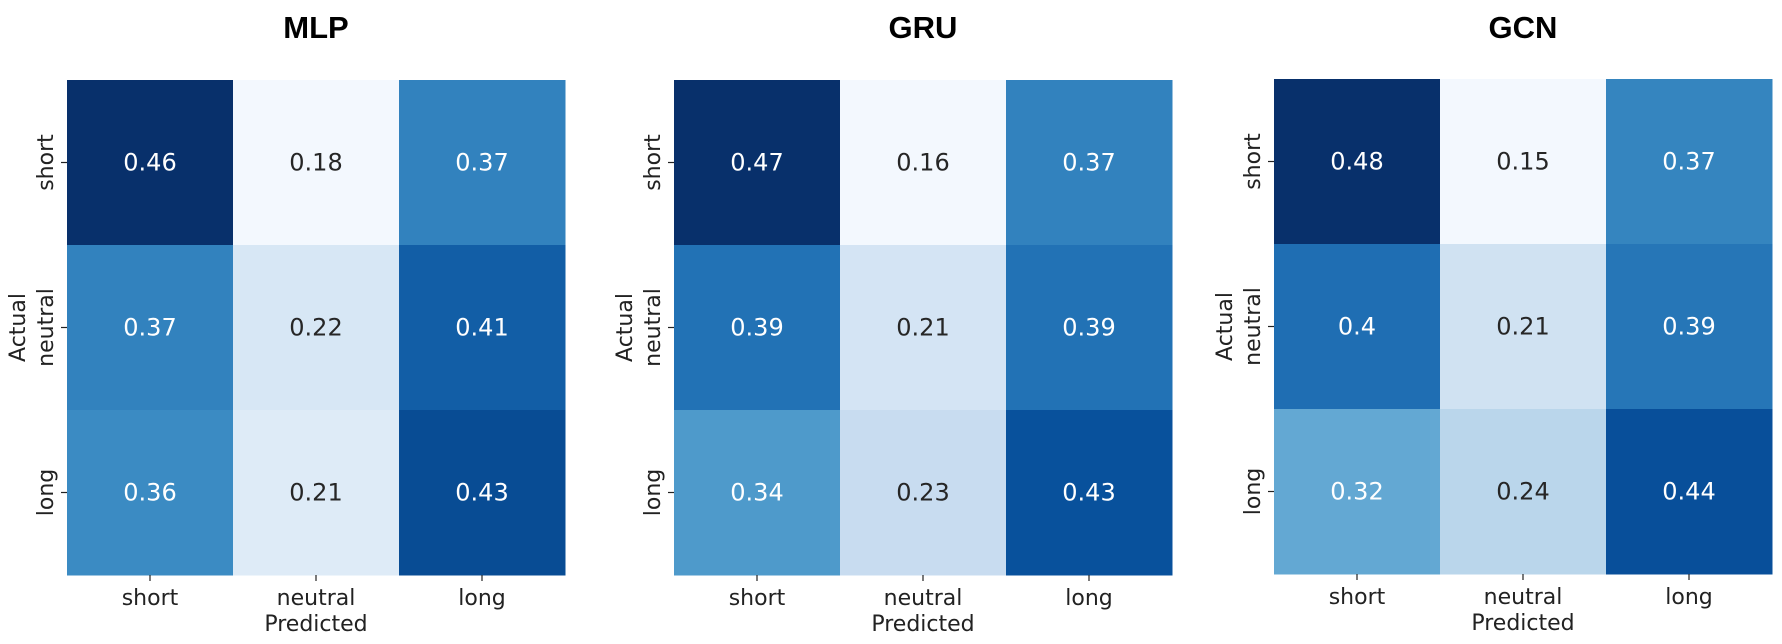  I want to click on cell-value-label: 0.16, so click(922, 163).